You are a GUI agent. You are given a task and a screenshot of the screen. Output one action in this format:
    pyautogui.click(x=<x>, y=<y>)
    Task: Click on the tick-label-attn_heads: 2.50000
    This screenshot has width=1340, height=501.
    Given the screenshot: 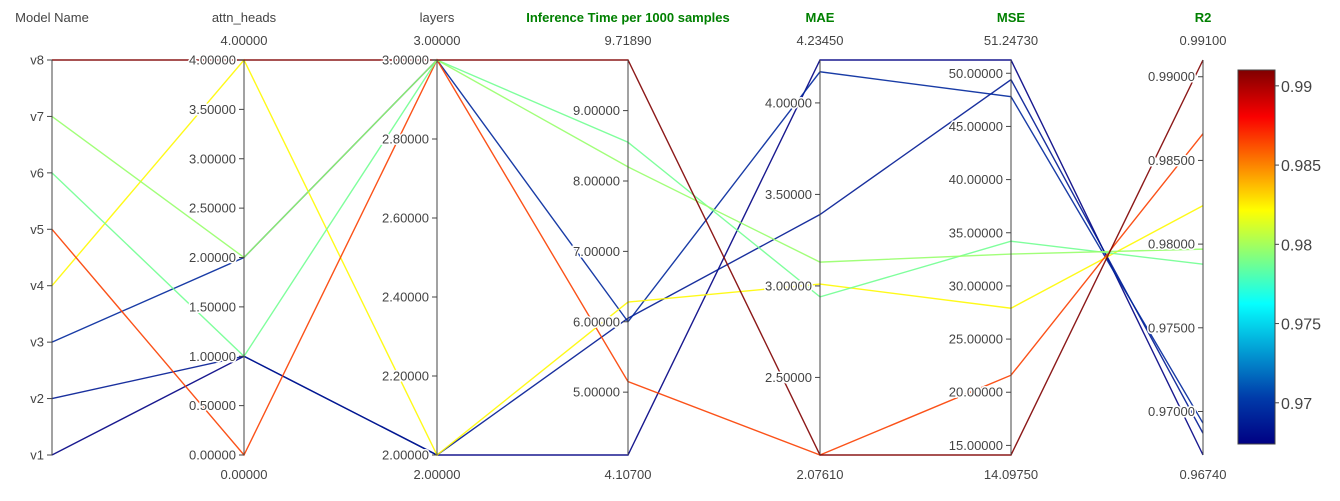 What is the action you would take?
    pyautogui.click(x=212, y=208)
    